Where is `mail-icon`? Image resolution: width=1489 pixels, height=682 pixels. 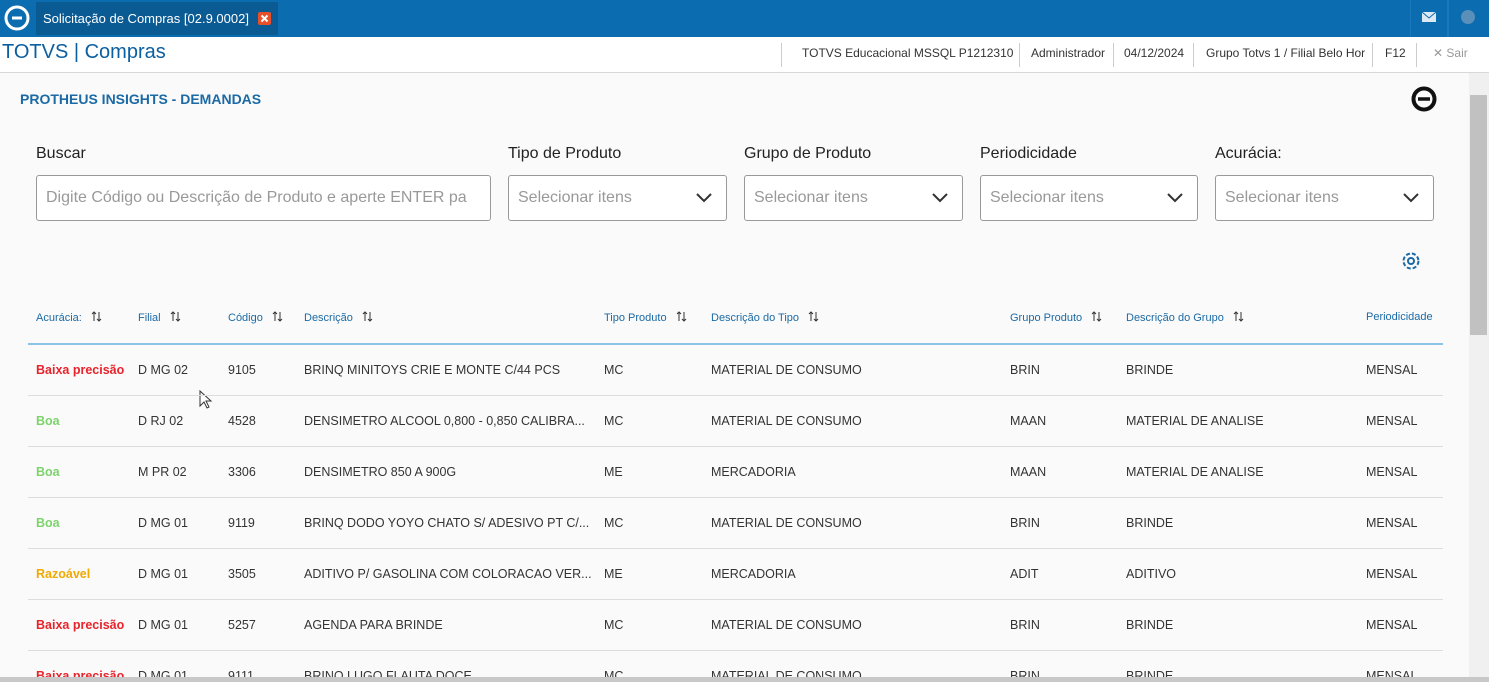 mail-icon is located at coordinates (1429, 17).